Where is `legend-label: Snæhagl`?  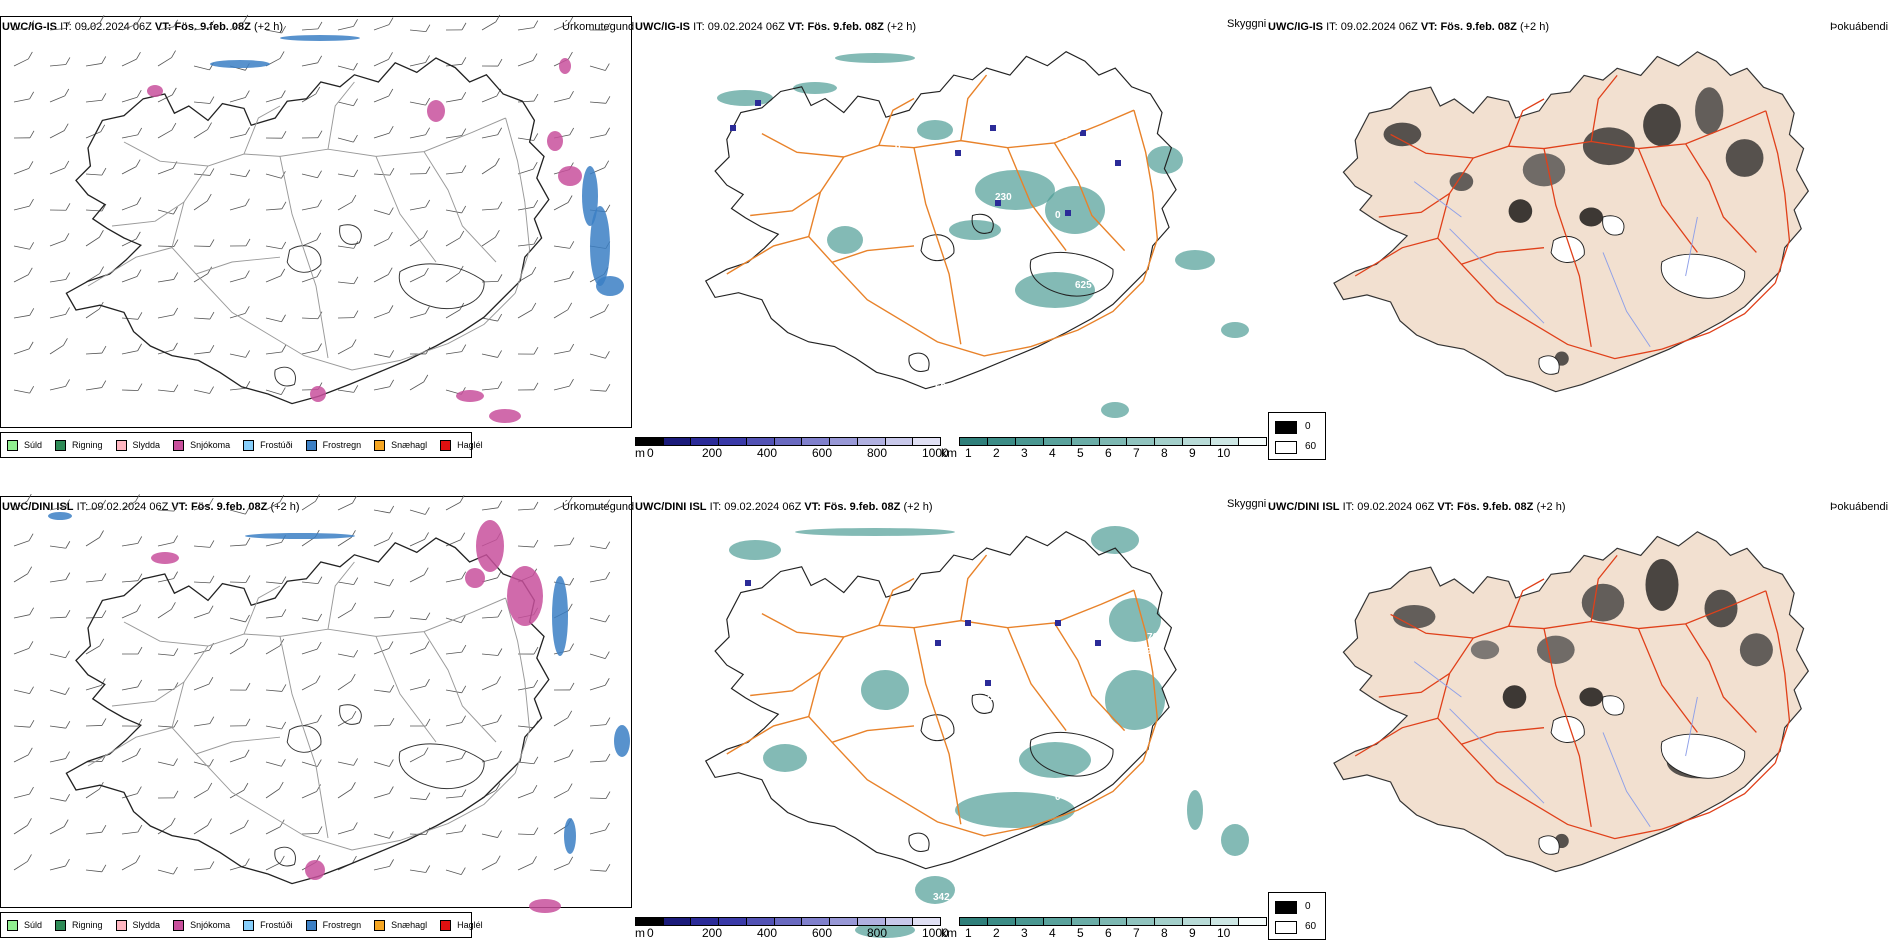
legend-label: Snæhagl is located at coordinates (409, 445).